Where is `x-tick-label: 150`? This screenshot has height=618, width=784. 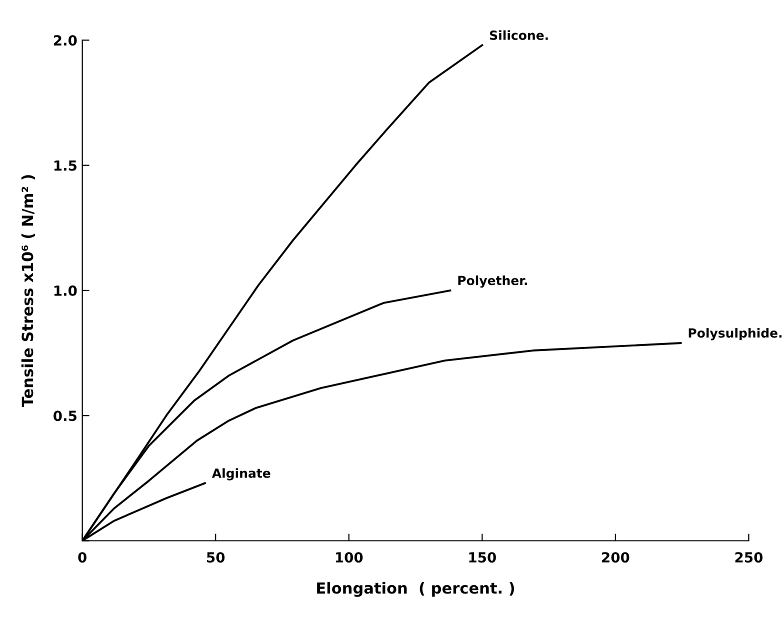 x-tick-label: 150 is located at coordinates (482, 557).